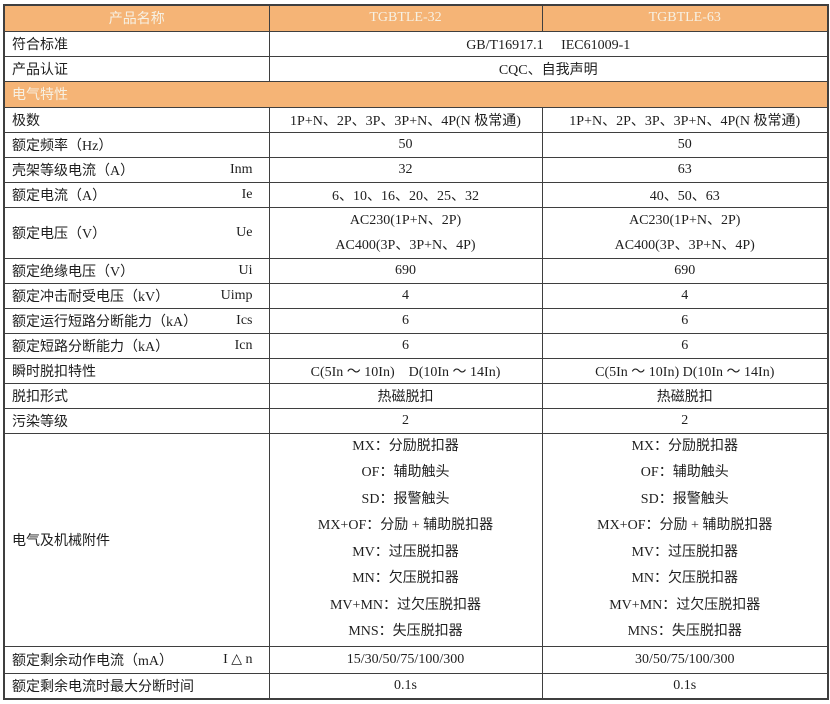  I want to click on residual-current-label: 额定剩余动作电流（mA）, so click(92, 661).